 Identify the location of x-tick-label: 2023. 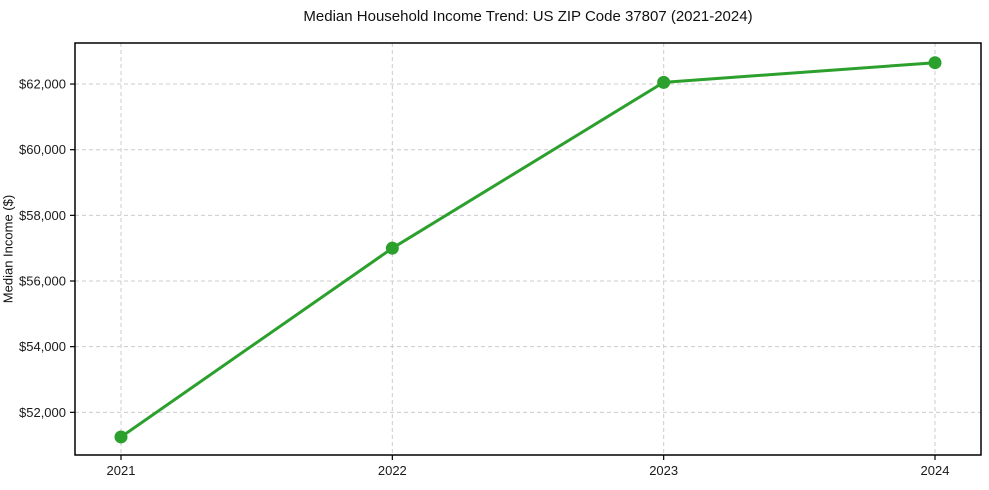
(663, 470).